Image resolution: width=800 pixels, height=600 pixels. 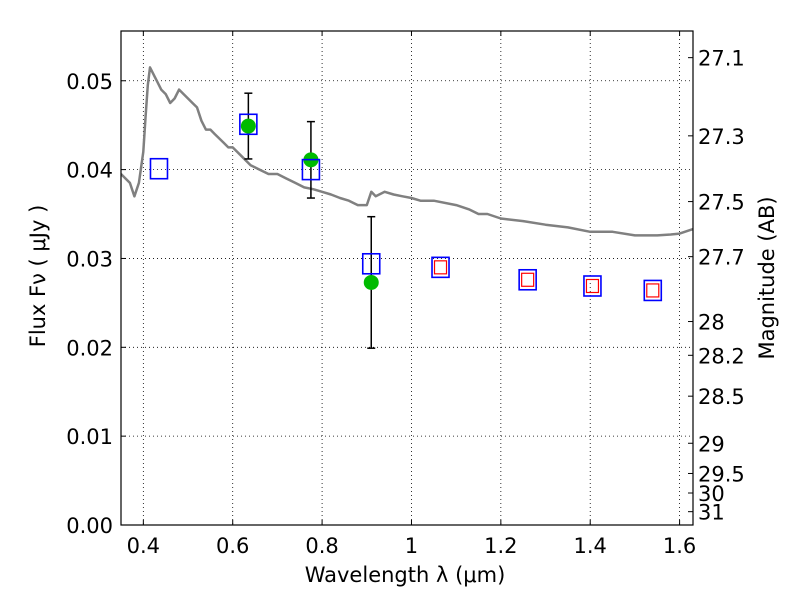 What do you see at coordinates (721, 356) in the screenshot?
I see `right-tick-label: 28.2` at bounding box center [721, 356].